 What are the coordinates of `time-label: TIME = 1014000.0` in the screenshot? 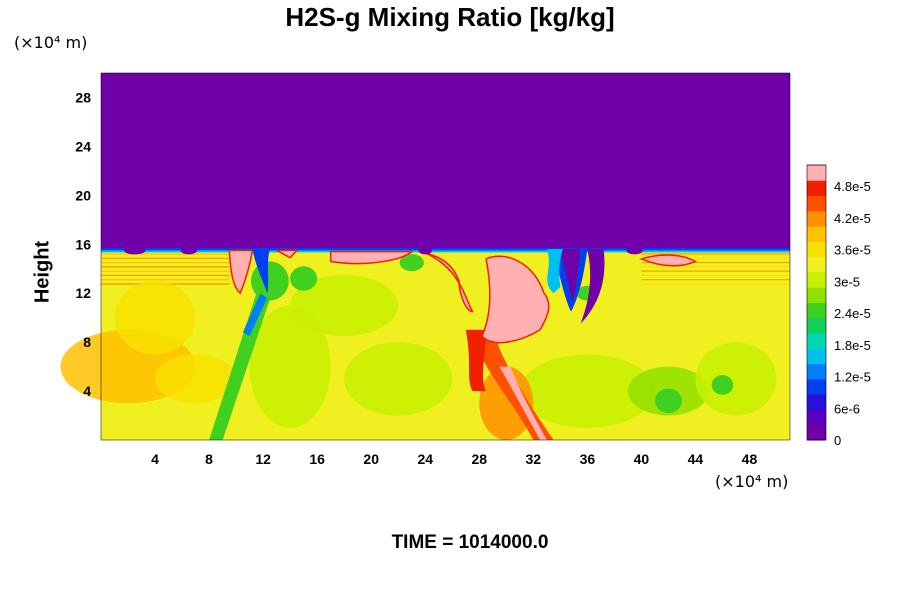 It's located at (470, 542).